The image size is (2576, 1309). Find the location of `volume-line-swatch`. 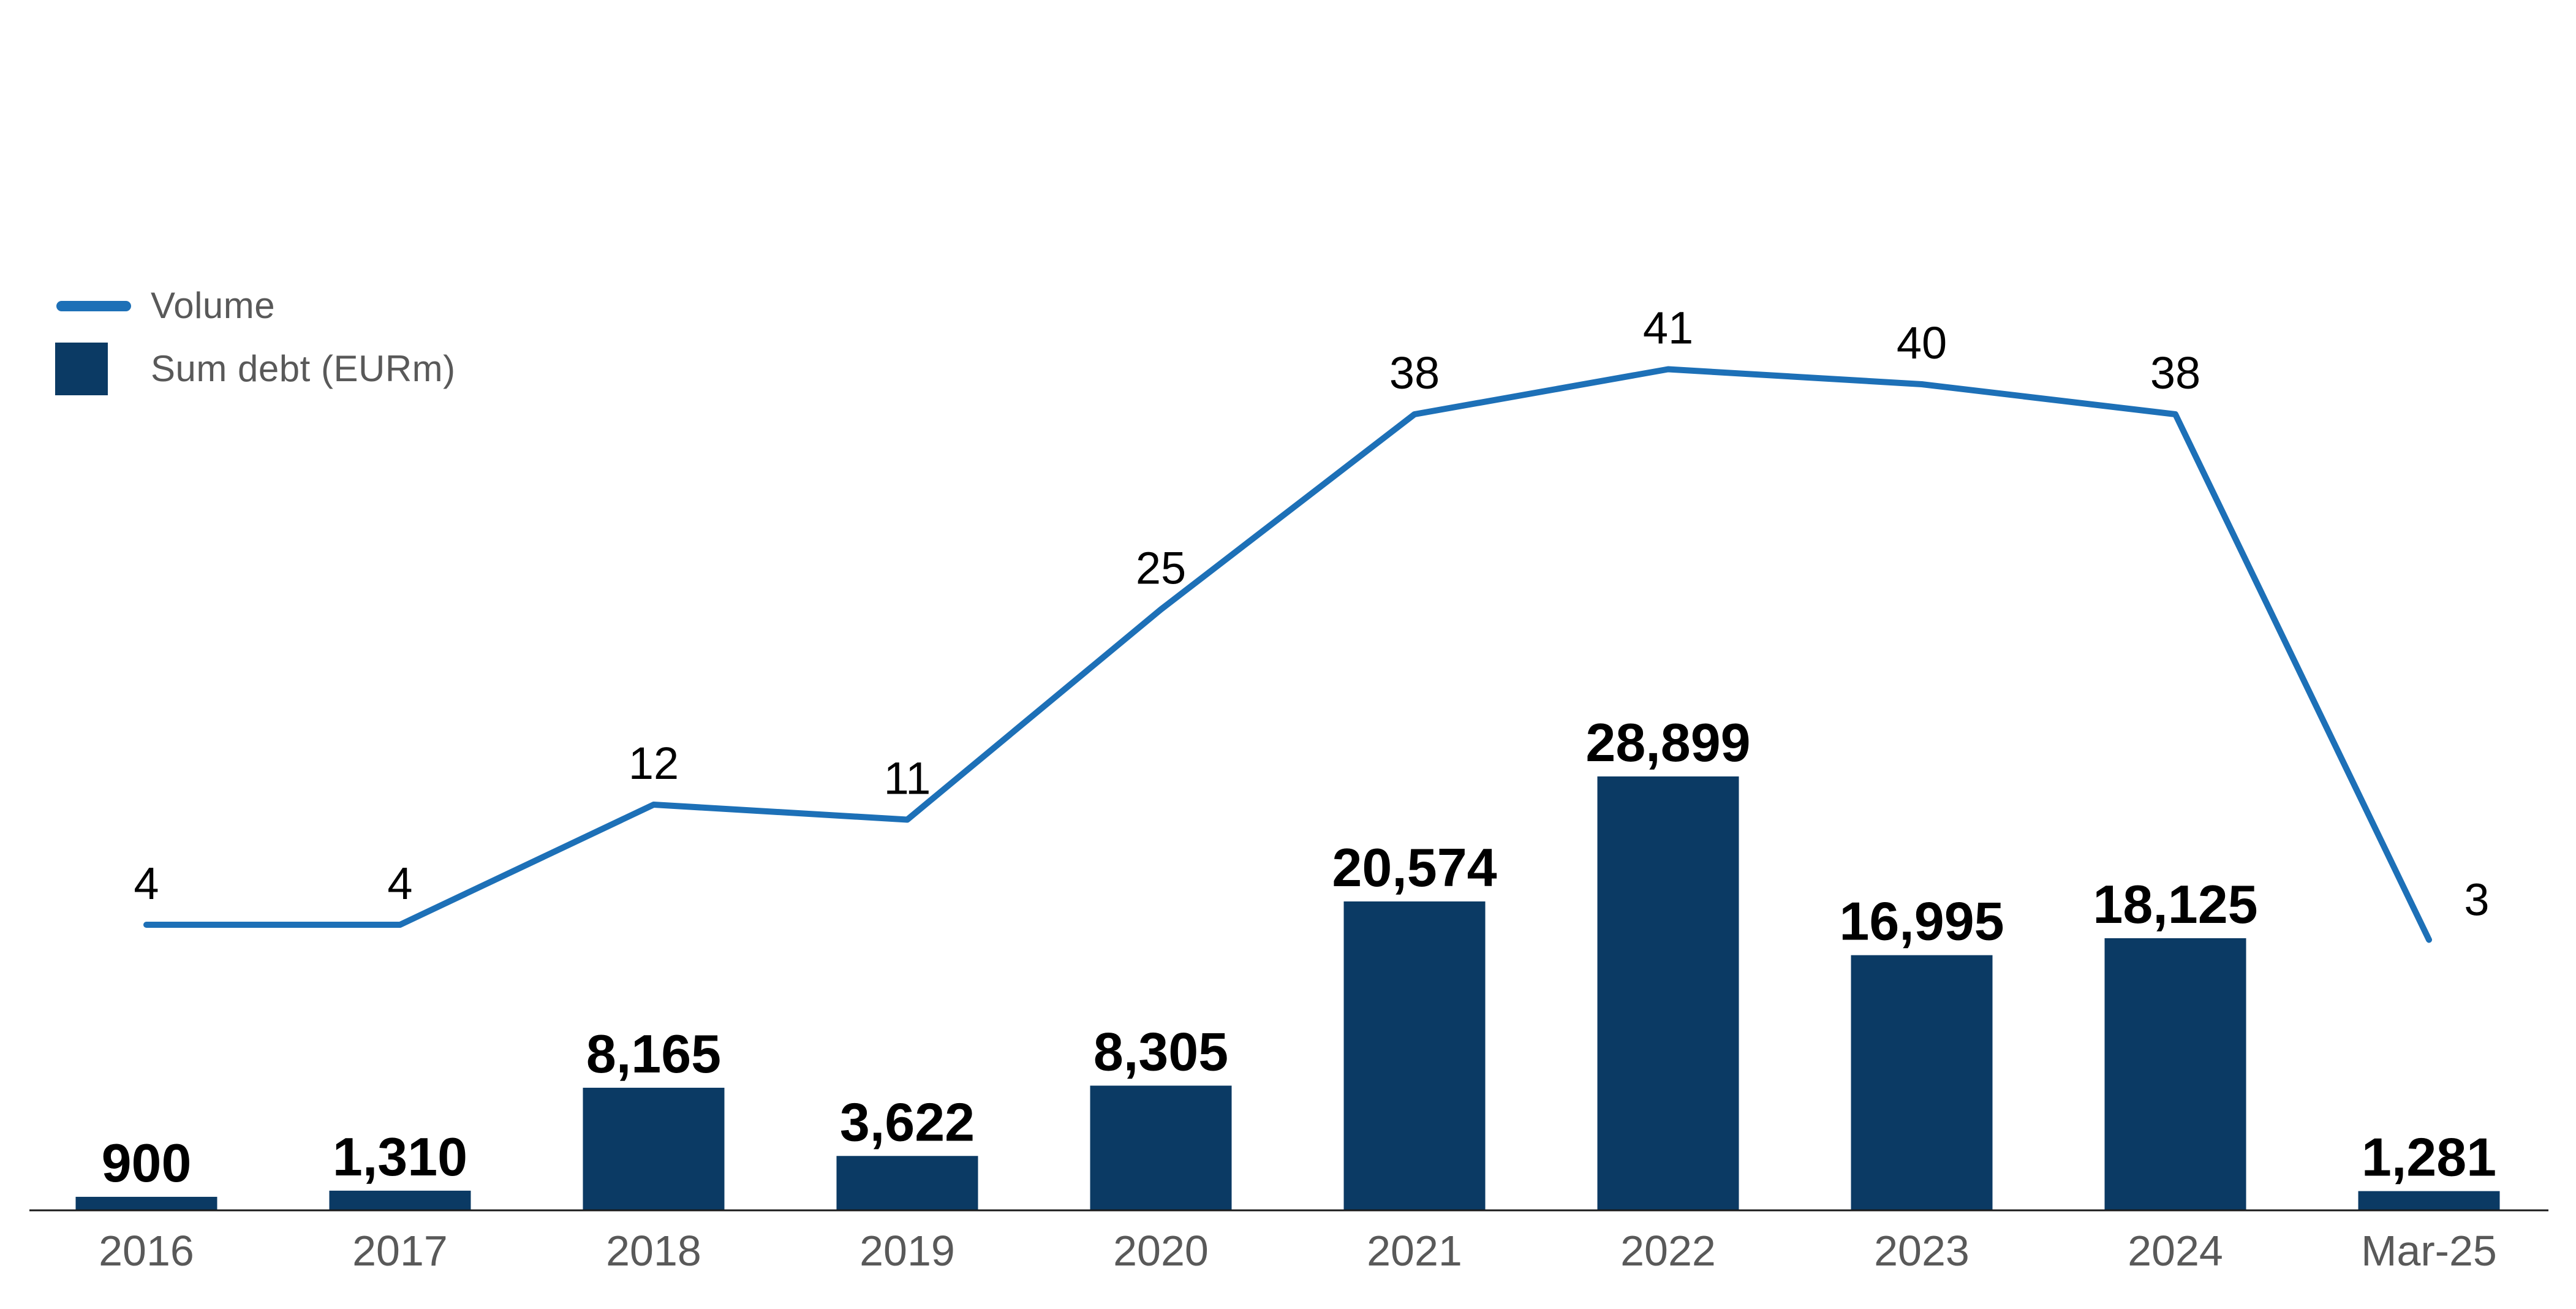

volume-line-swatch is located at coordinates (93, 305).